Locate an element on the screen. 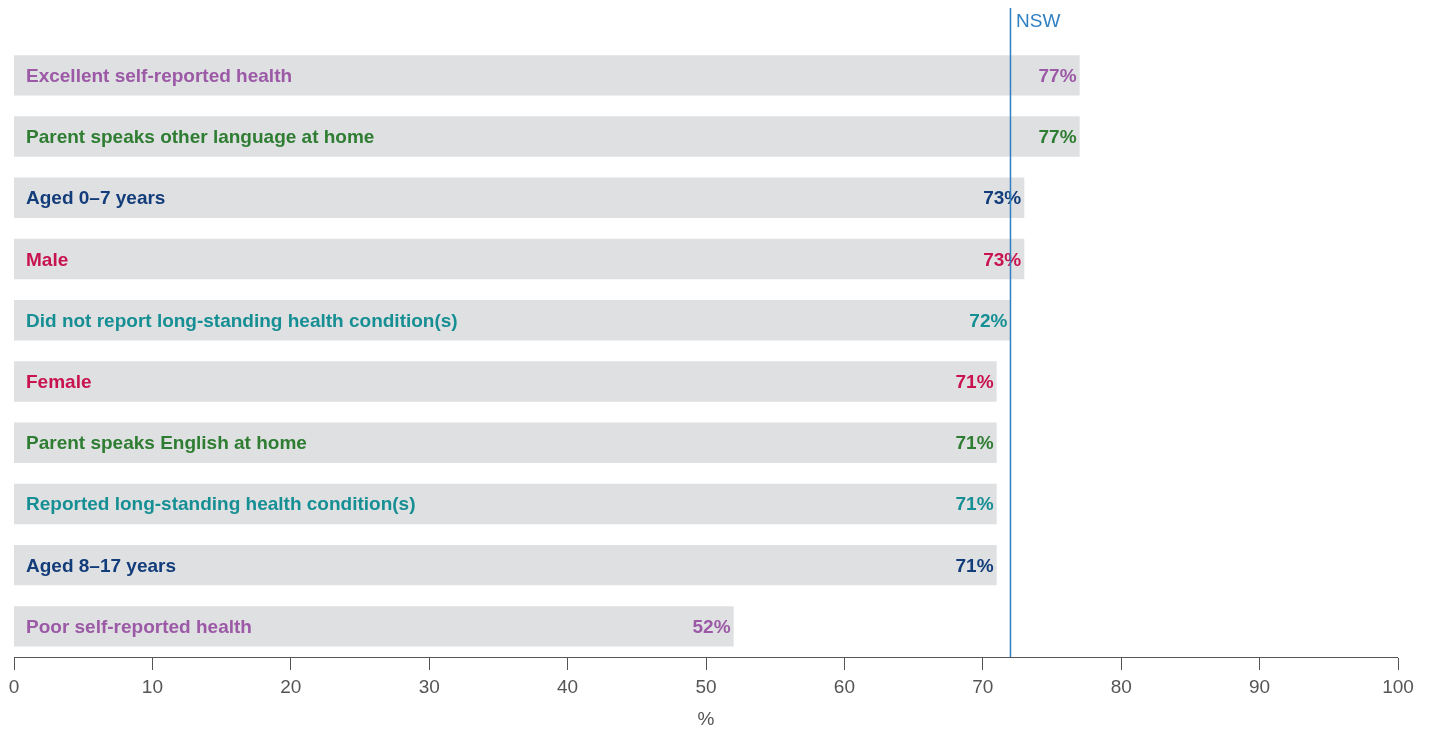  y-tick-label: Parent speaks English at home is located at coordinates (166, 442).